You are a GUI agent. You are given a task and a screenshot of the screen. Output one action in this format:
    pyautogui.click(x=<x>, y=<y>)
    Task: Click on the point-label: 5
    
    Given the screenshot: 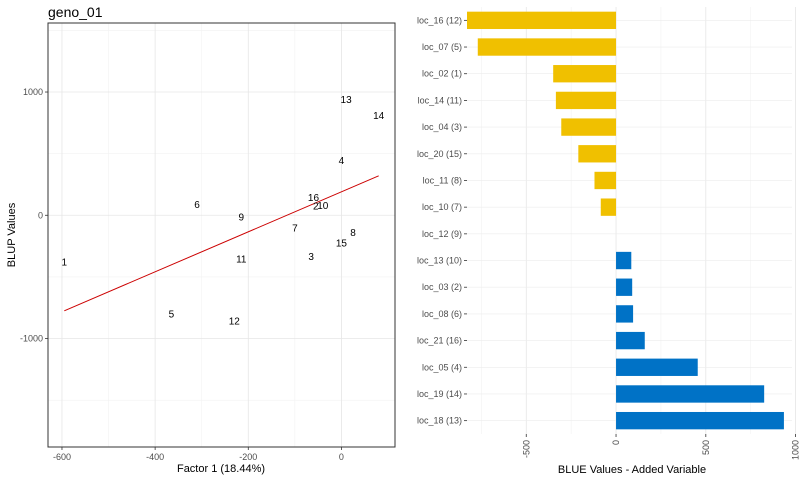 What is the action you would take?
    pyautogui.click(x=172, y=314)
    